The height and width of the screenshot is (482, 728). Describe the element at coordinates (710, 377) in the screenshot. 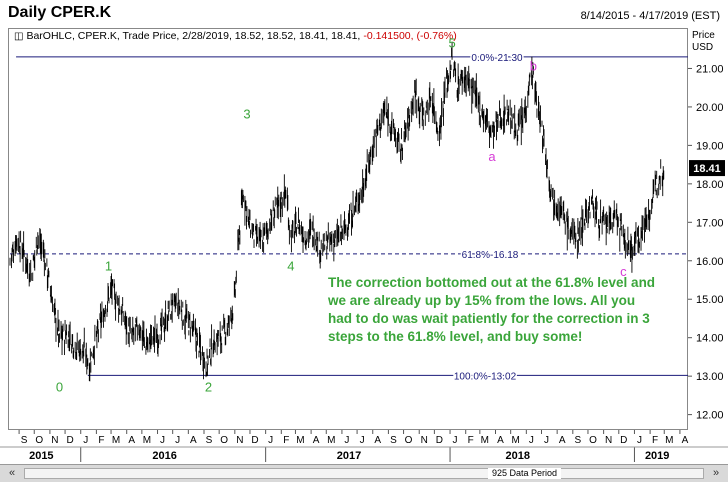

I see `y-tick-label: 13.00` at that location.